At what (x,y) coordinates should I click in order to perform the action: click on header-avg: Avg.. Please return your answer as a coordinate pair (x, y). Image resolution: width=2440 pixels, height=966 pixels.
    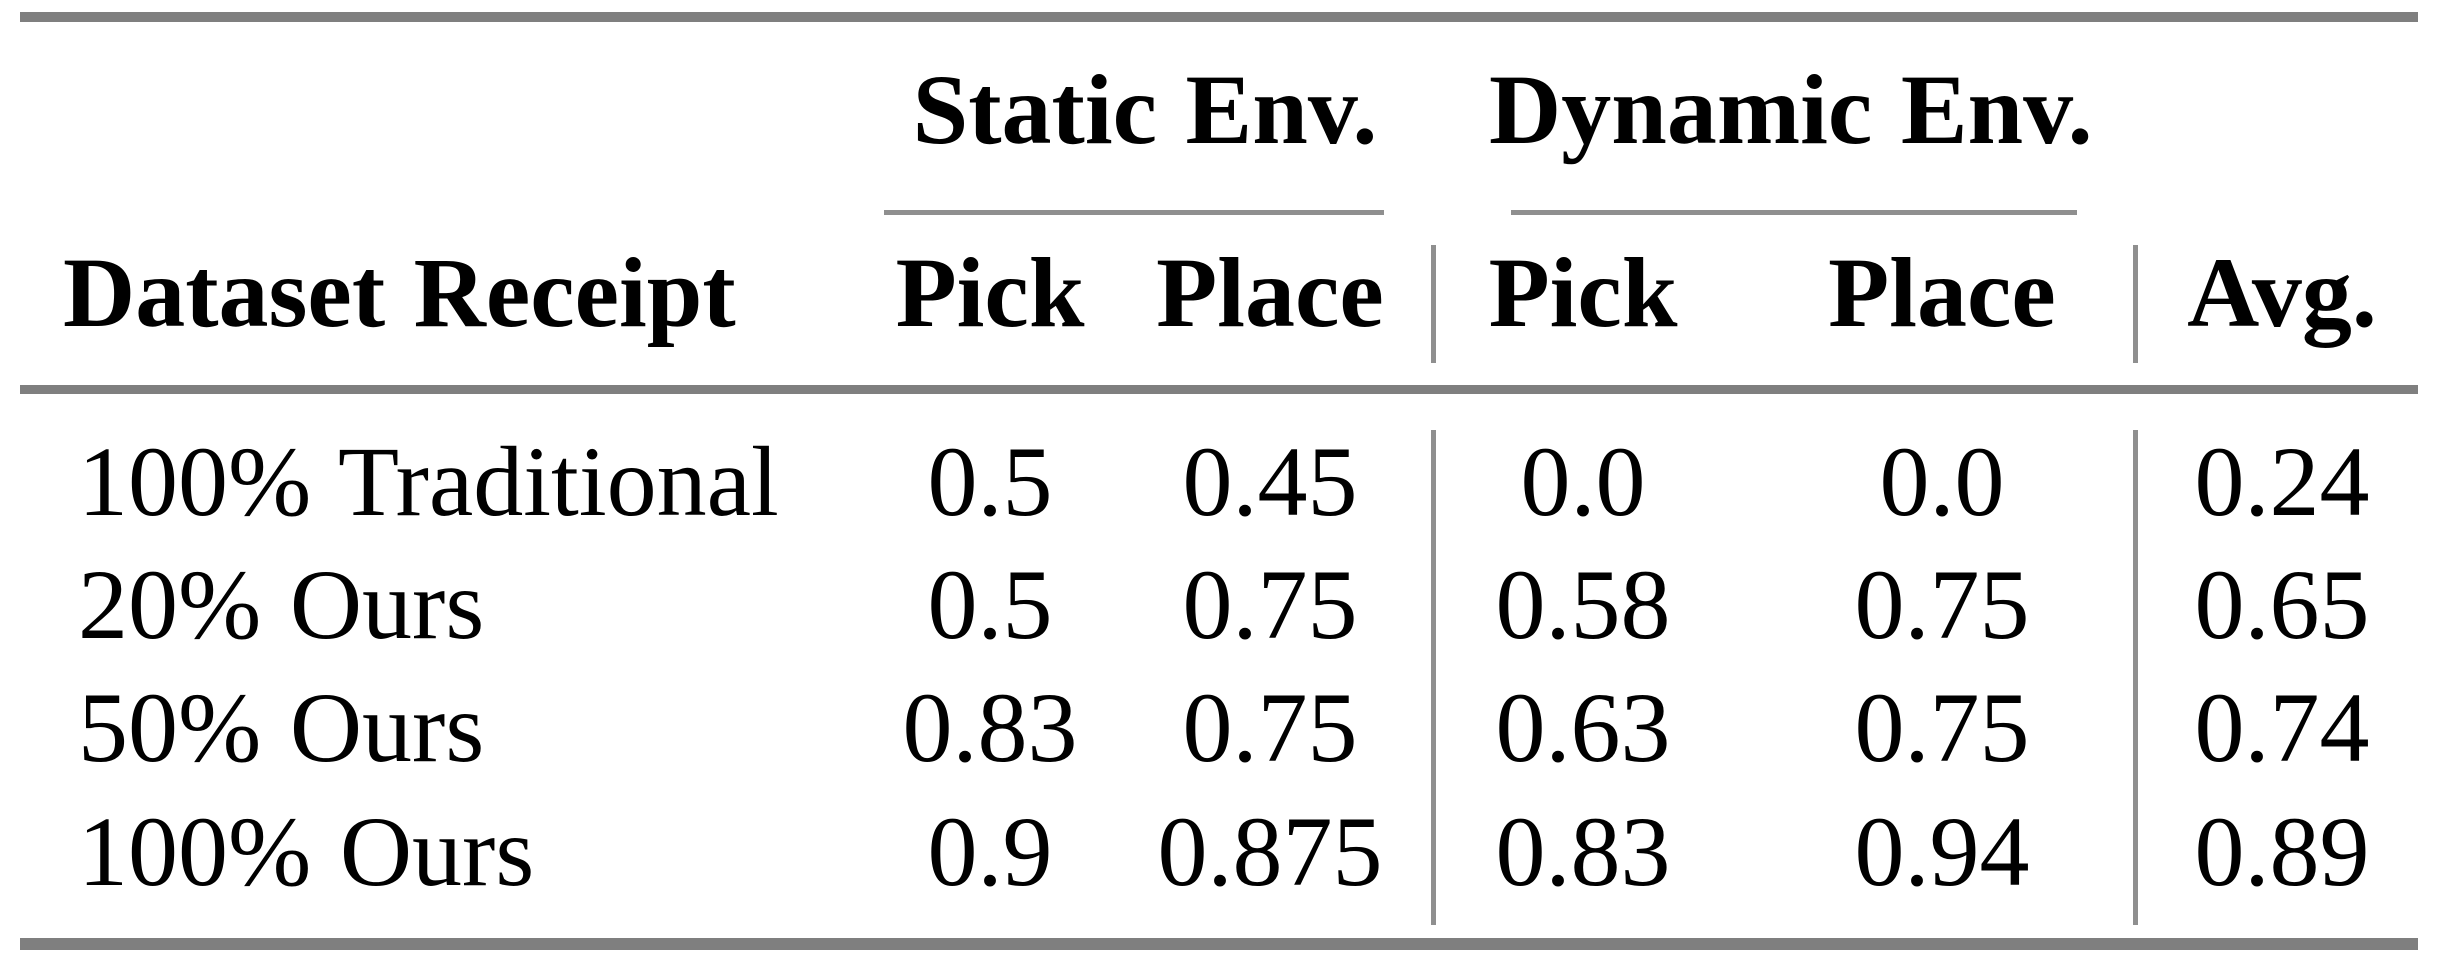
    Looking at the image, I should click on (2282, 292).